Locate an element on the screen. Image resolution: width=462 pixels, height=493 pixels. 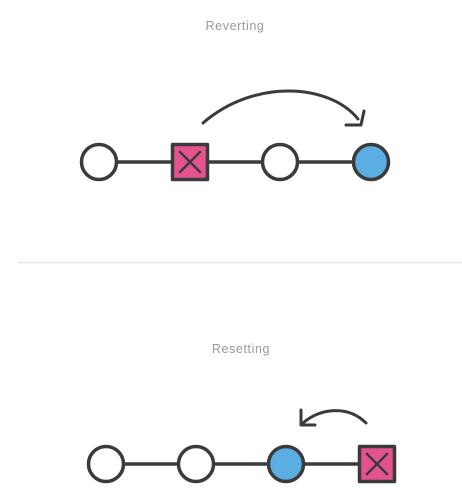
reverting-row is located at coordinates (235, 135).